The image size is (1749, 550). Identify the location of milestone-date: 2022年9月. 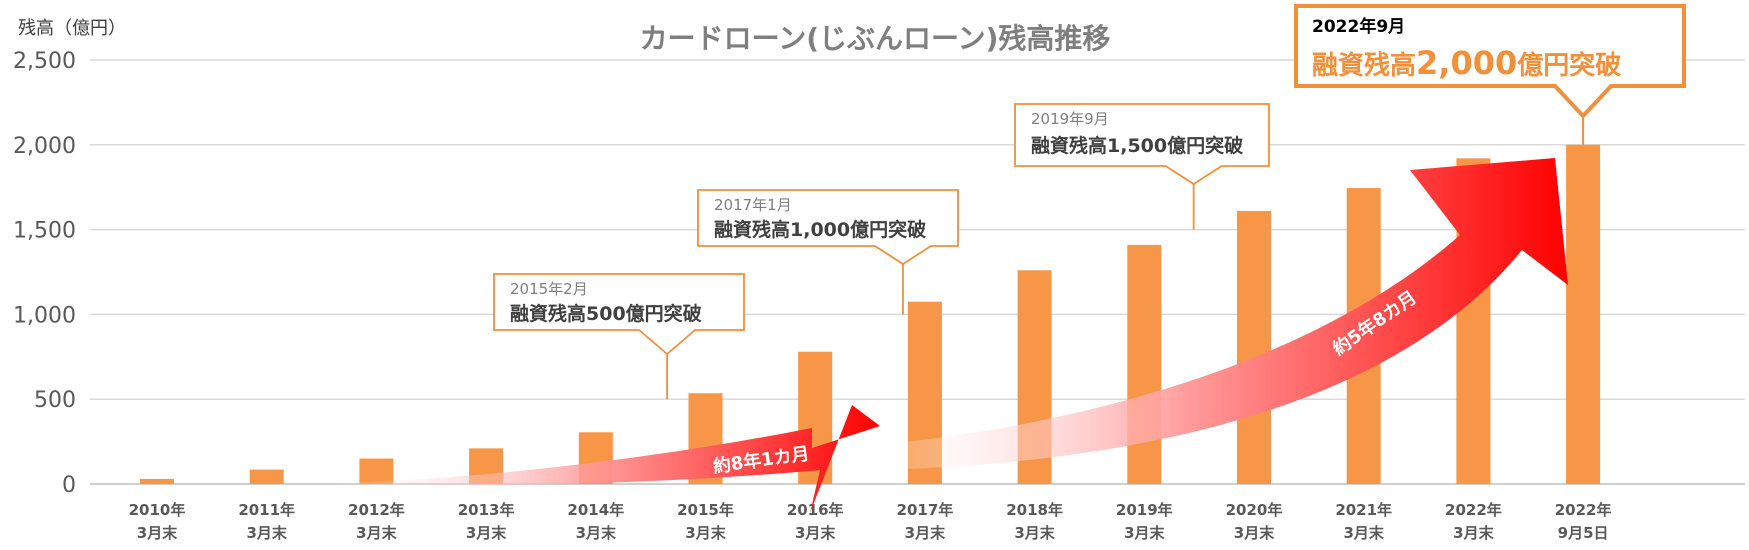
(1358, 26).